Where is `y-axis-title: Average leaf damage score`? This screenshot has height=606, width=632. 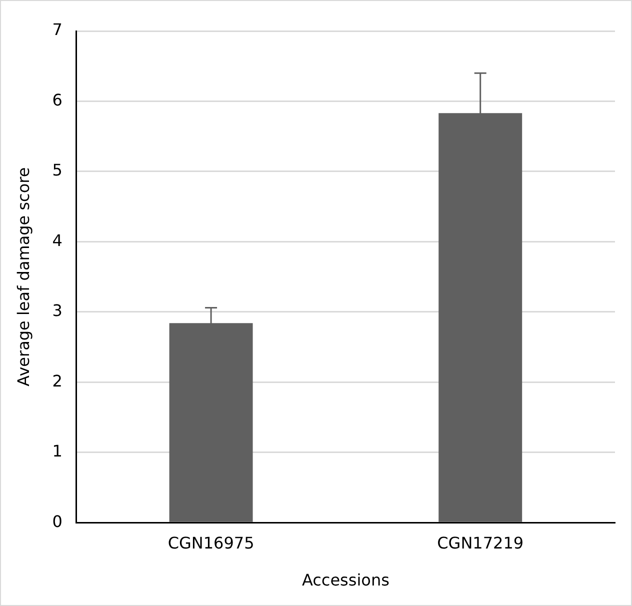
y-axis-title: Average leaf damage score is located at coordinates (23, 276).